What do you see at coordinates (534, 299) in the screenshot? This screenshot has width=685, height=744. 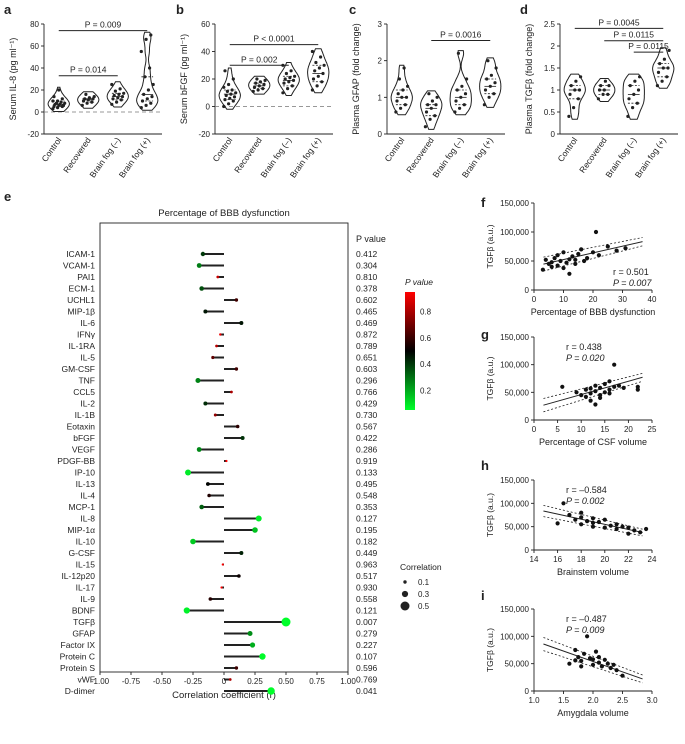 I see `x-tick-label: 0` at bounding box center [534, 299].